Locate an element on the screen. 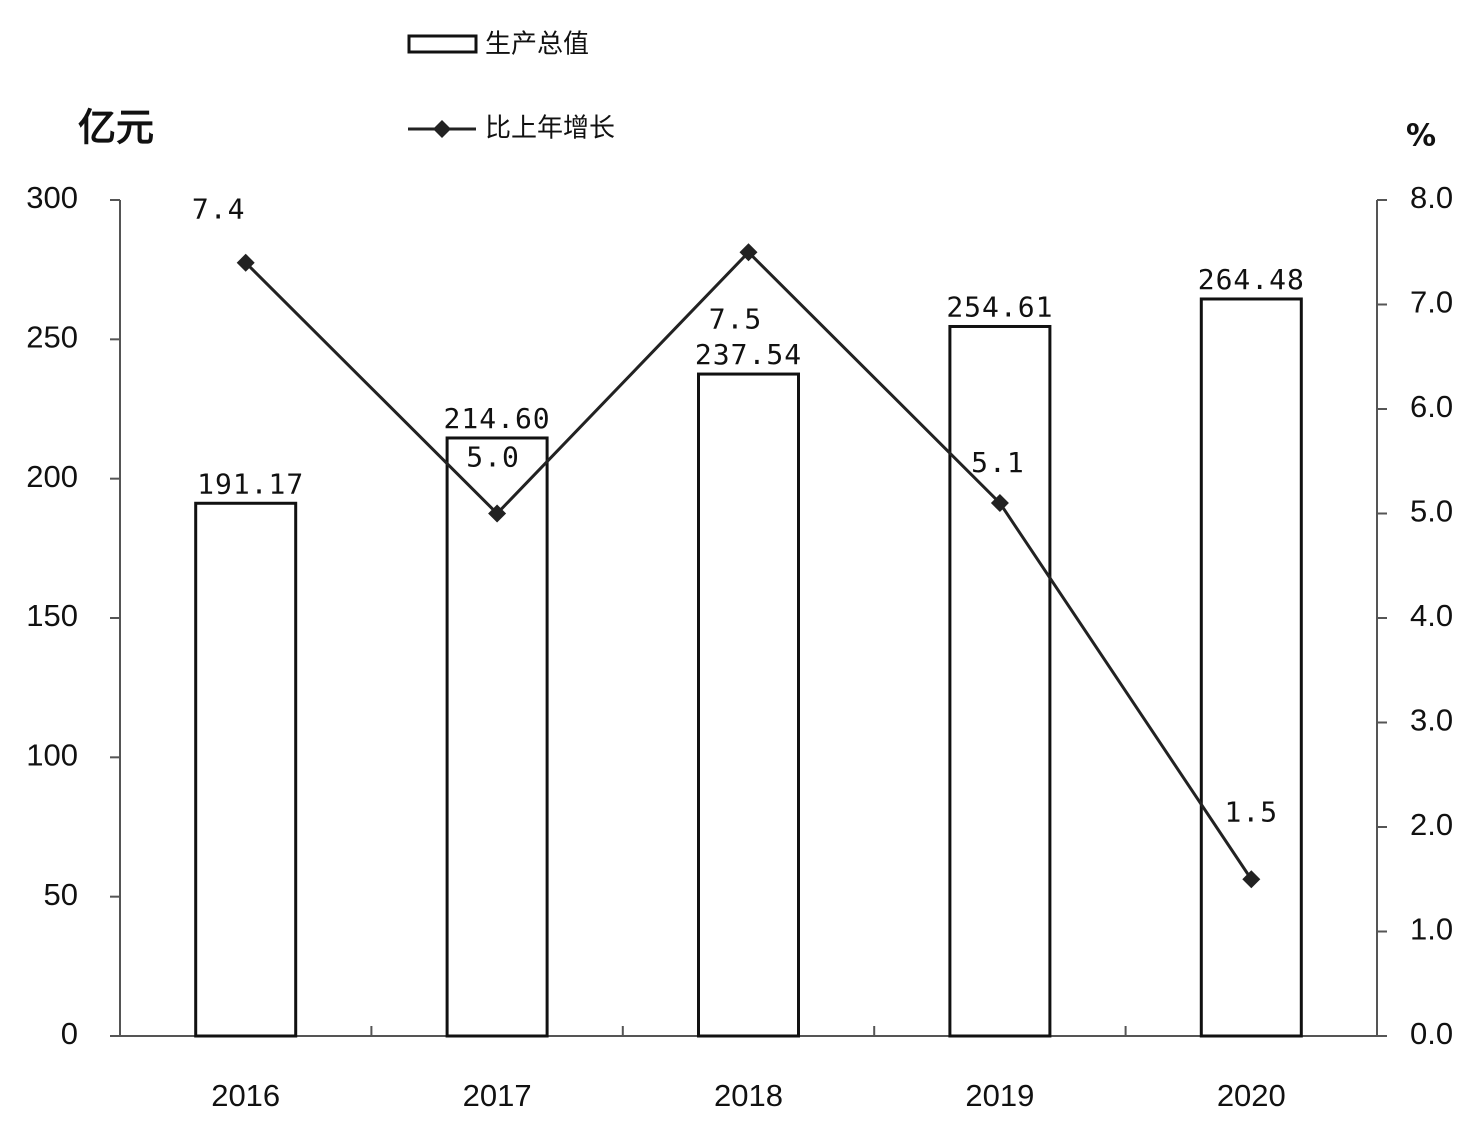 The width and height of the screenshot is (1474, 1131). legend-marker is located at coordinates (442, 129).